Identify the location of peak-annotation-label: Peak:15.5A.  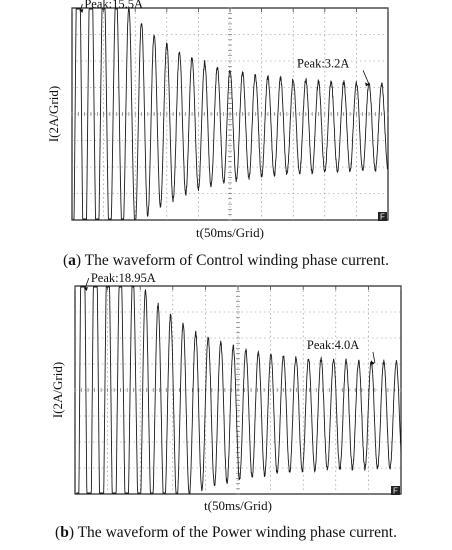
(113, 5).